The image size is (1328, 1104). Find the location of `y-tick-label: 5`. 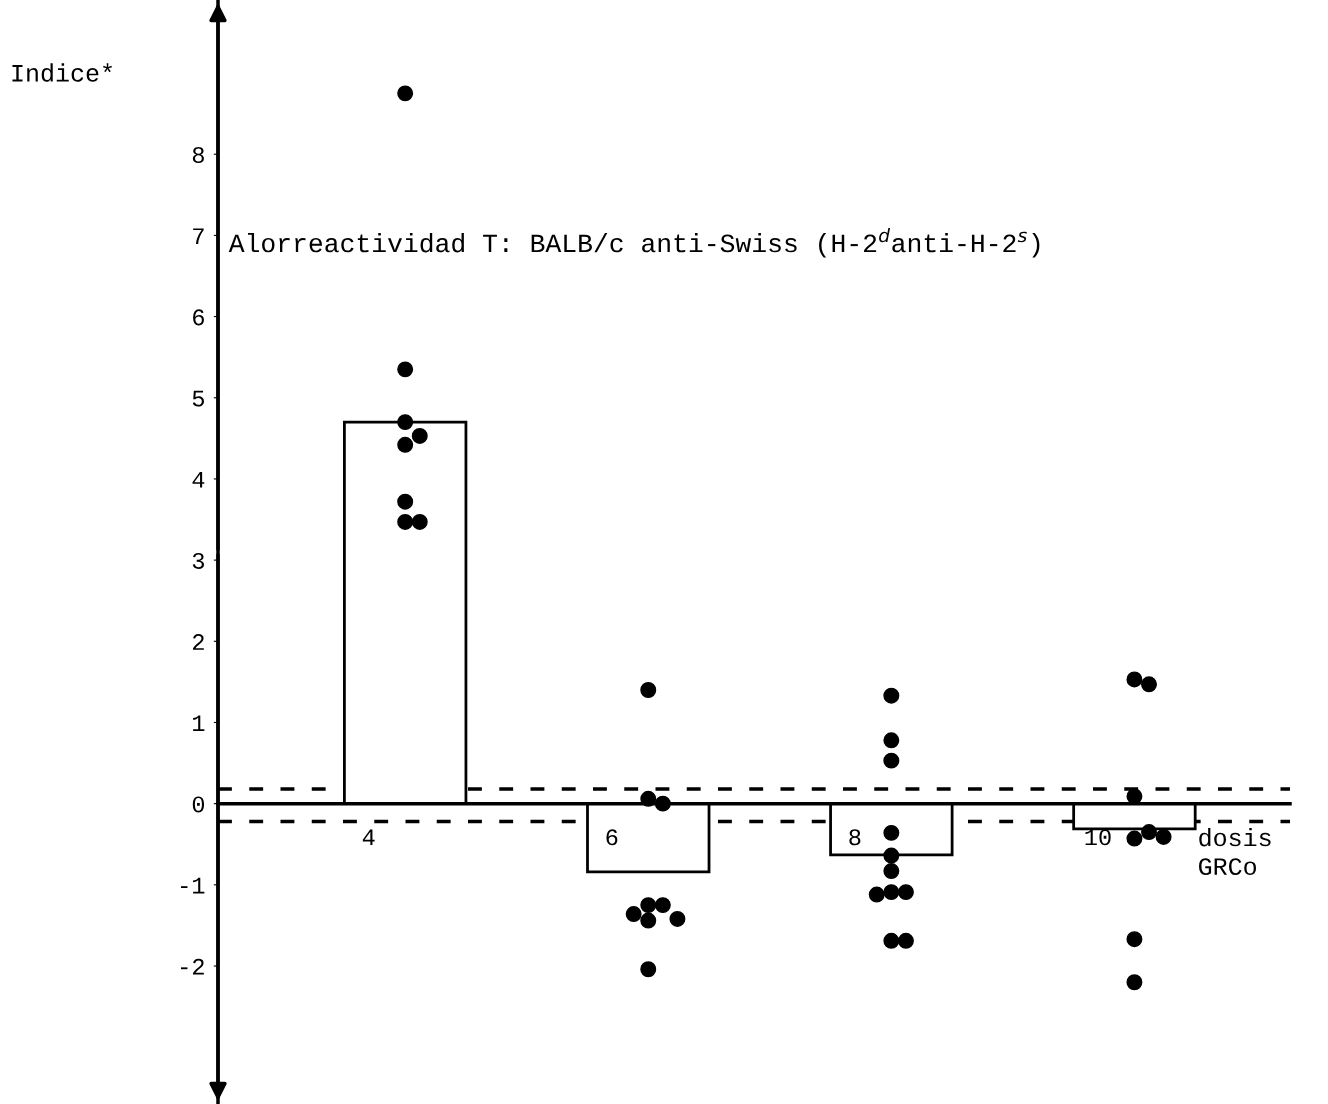

y-tick-label: 5 is located at coordinates (198, 398).